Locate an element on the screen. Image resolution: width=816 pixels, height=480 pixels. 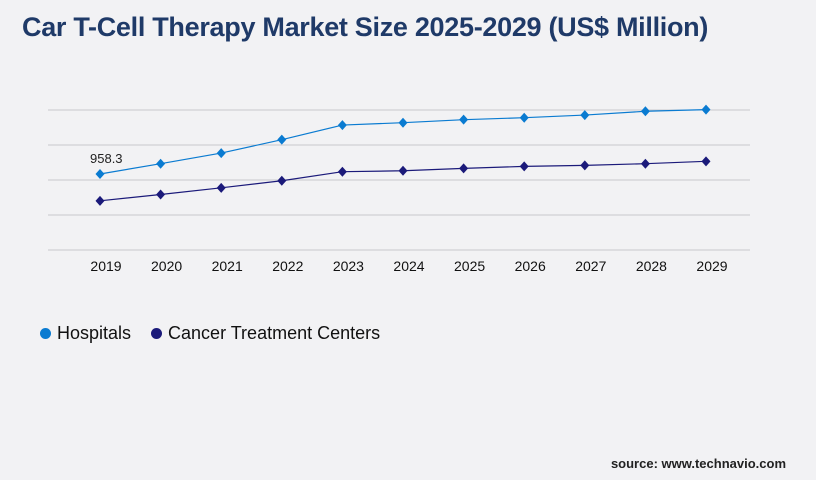
source-note: source: www.technavio.com is located at coordinates (698, 463).